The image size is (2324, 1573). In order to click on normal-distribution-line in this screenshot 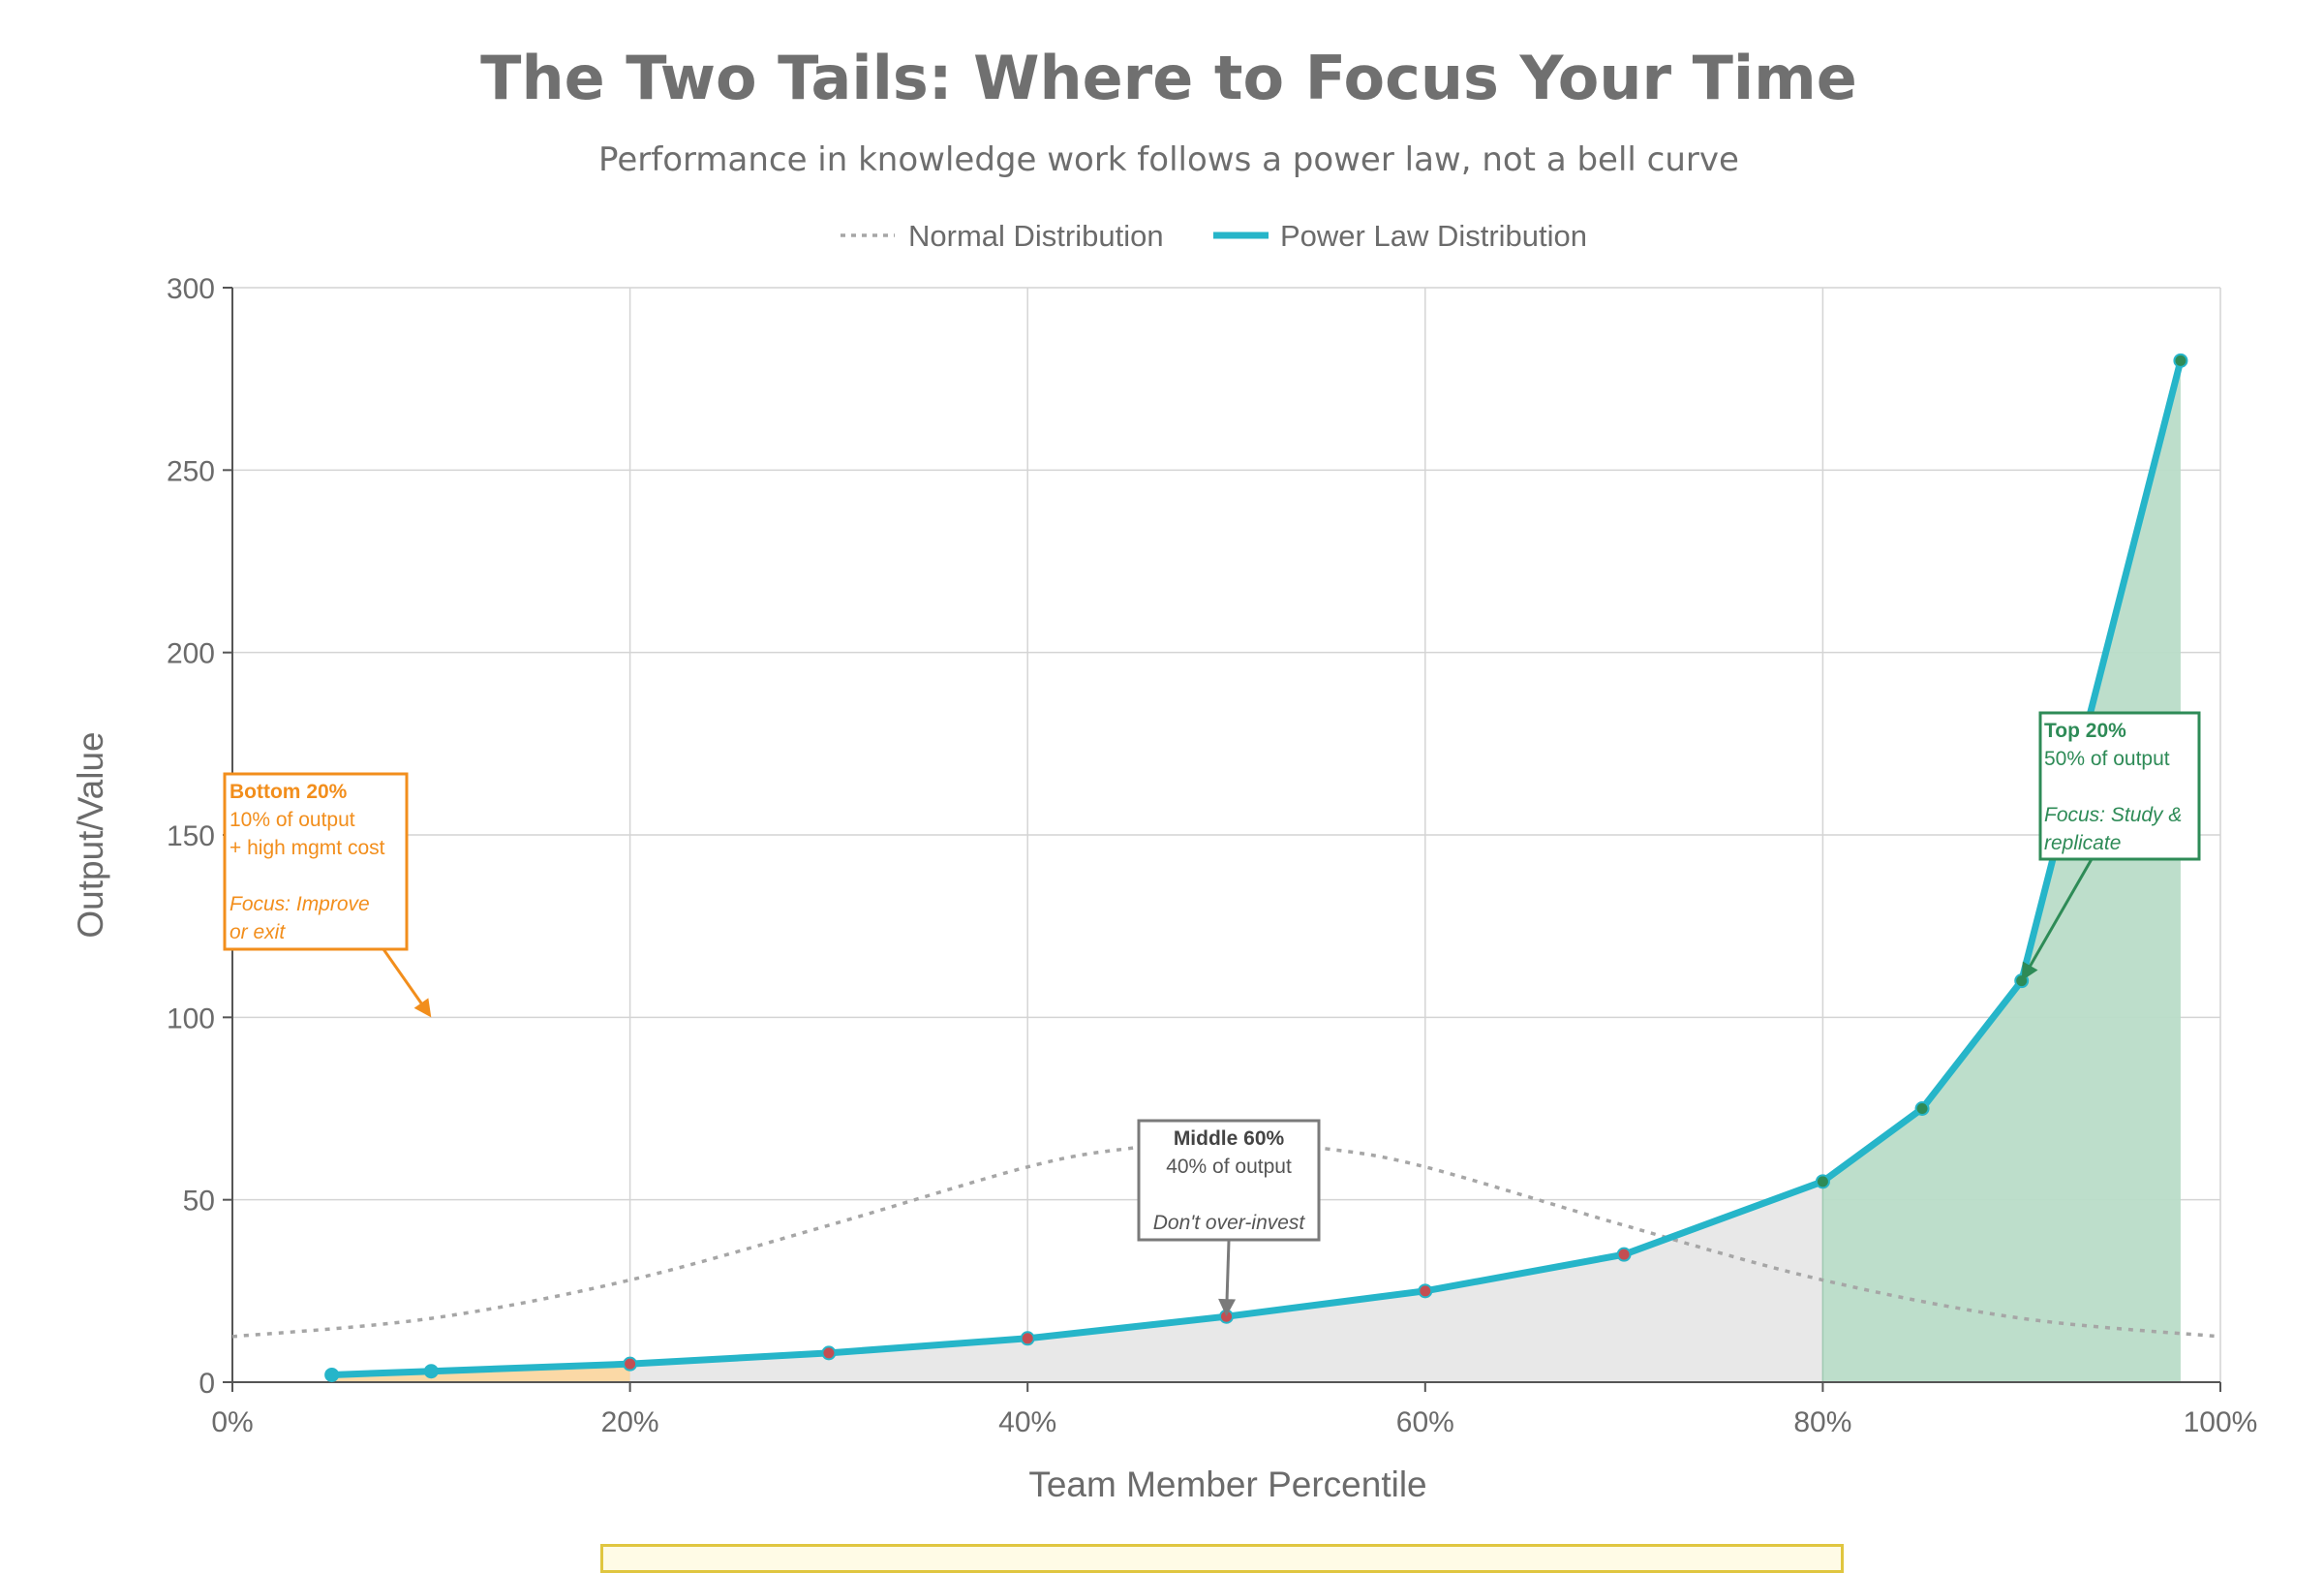, I will do `click(1226, 1239)`.